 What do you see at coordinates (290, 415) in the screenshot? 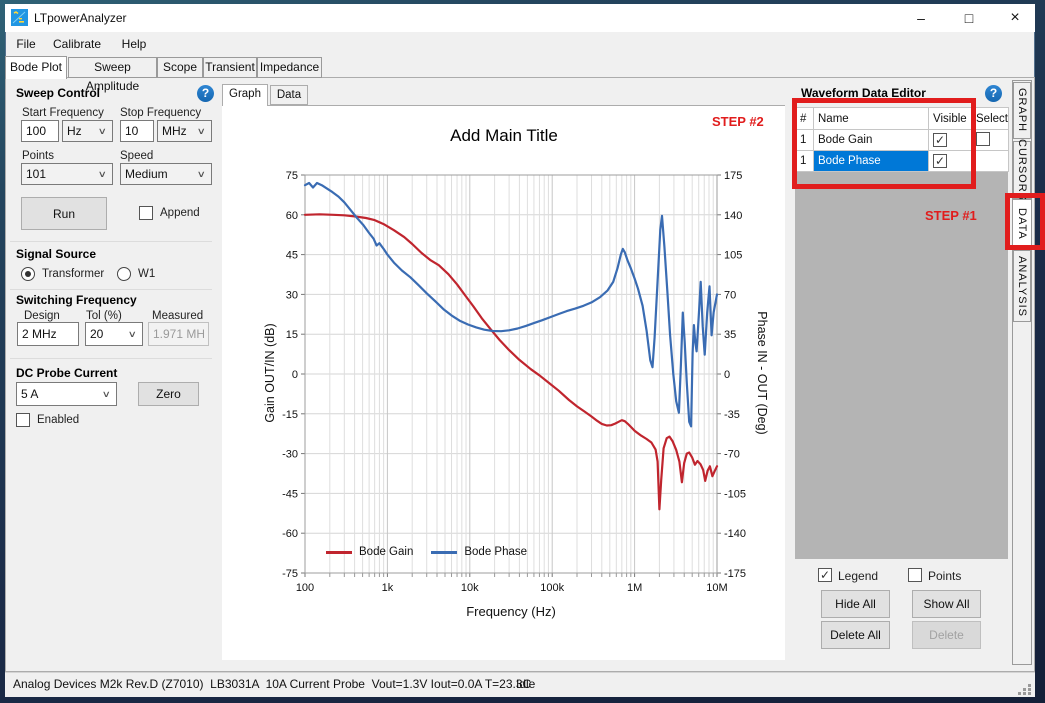
I see `svg-text: -15` at bounding box center [290, 415].